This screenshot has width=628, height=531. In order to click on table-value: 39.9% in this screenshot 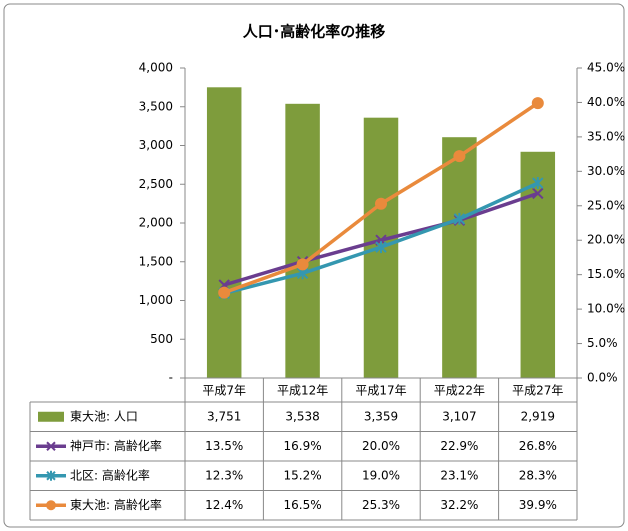, I will do `click(538, 505)`.